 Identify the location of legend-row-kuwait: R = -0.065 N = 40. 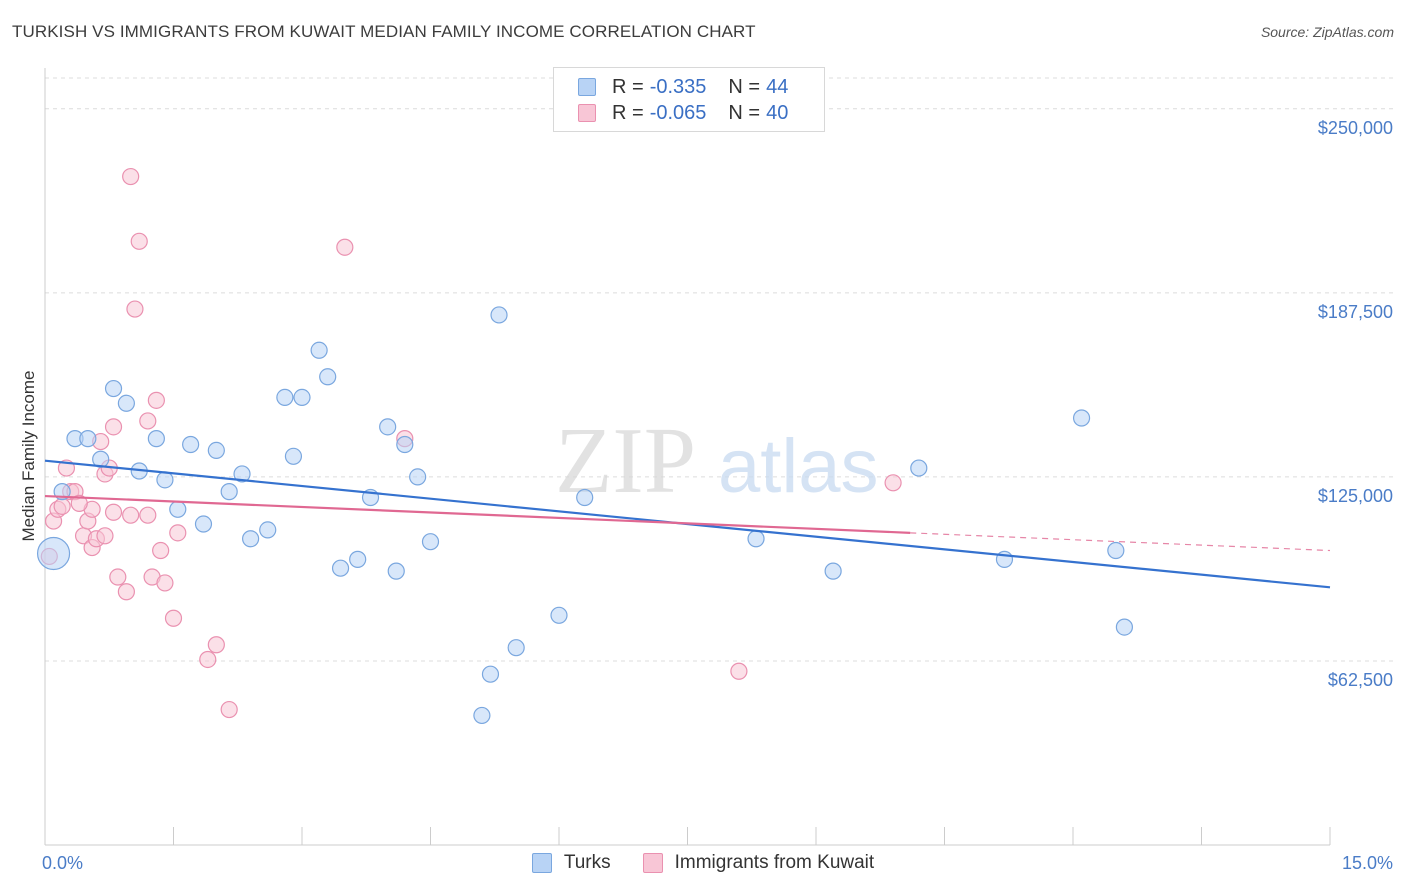
(694, 113).